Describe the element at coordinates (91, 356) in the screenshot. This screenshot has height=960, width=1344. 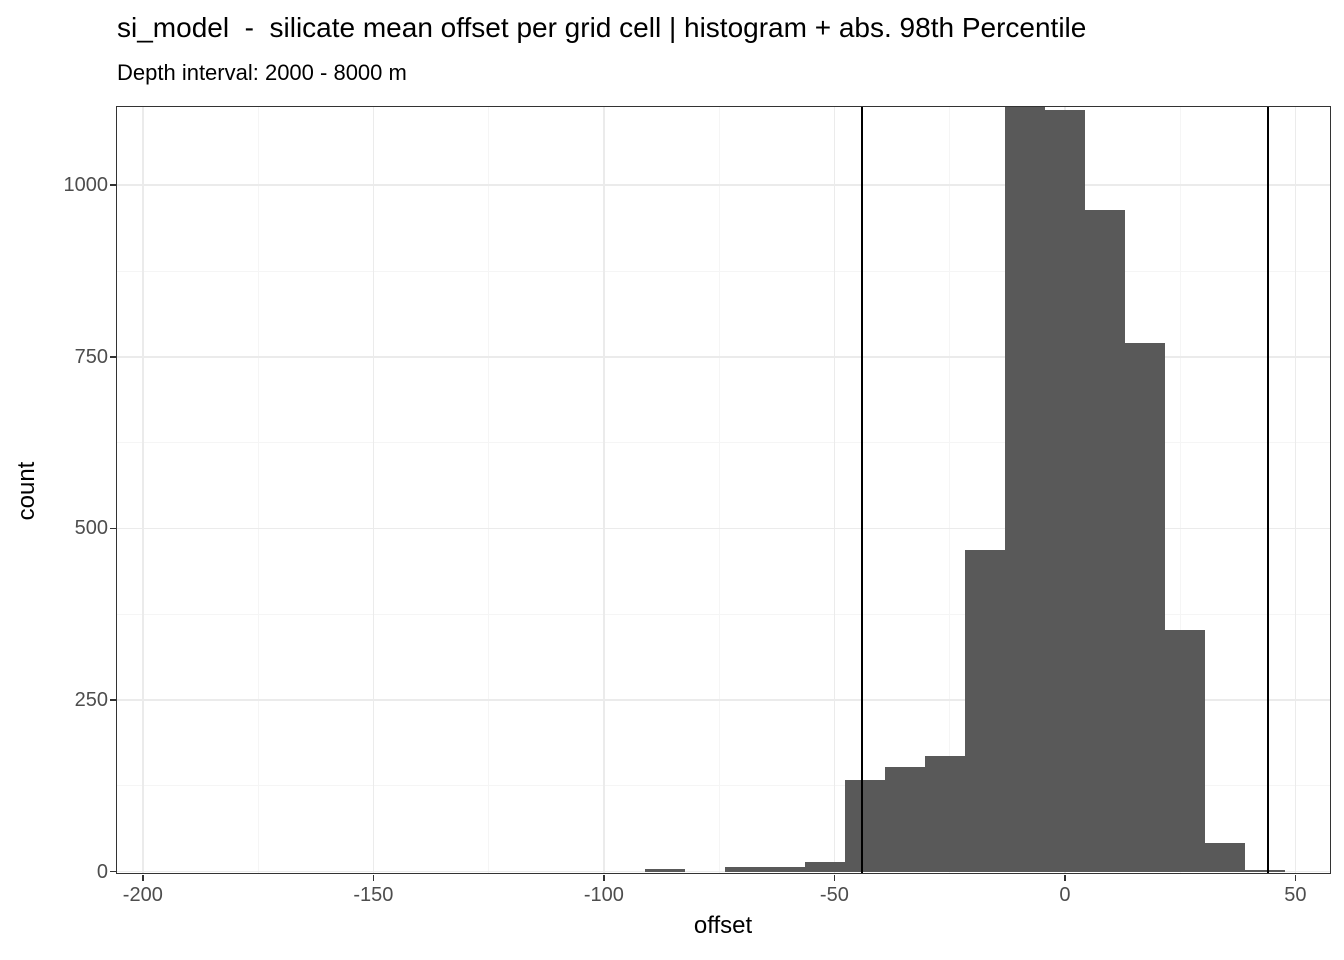
I see `y-tick-label: 750` at that location.